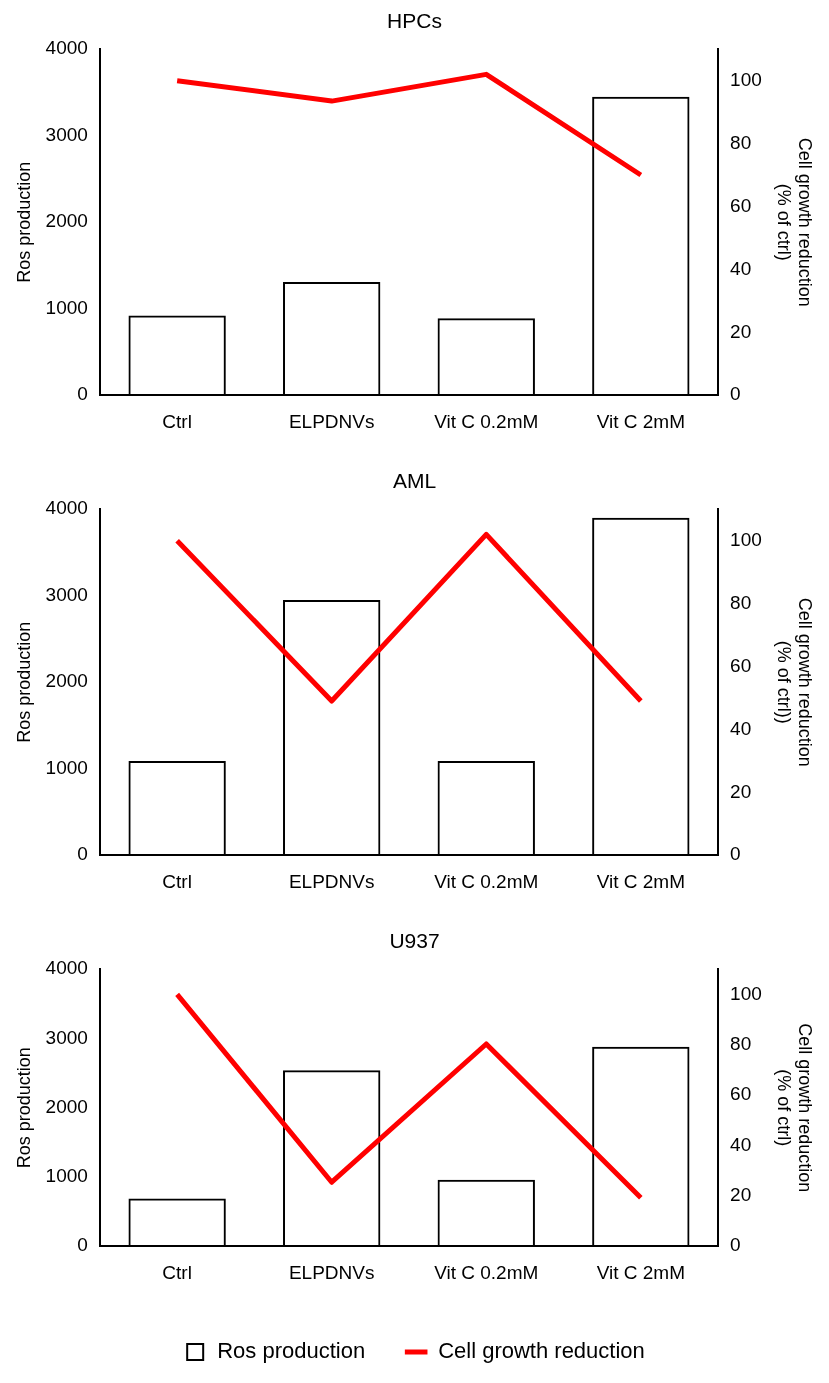 The height and width of the screenshot is (1383, 829). I want to click on y2-axis-title: Cell growth reduction (% of ctrl)), so click(794, 682).